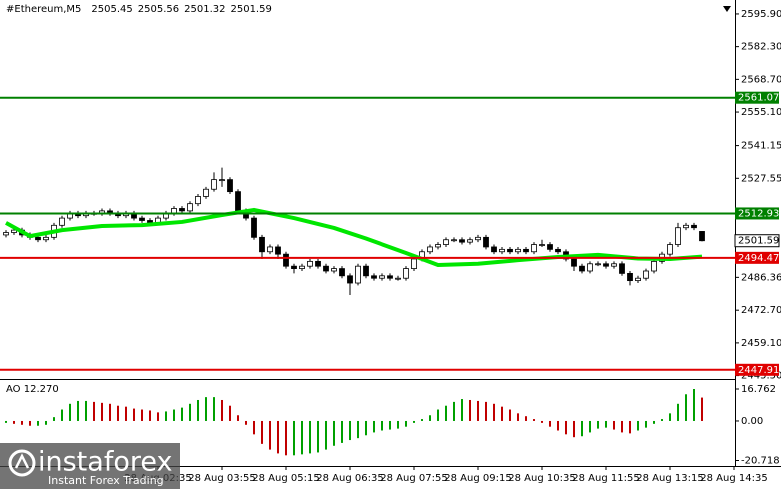  I want to click on header-high: 2505.56, so click(158, 9).